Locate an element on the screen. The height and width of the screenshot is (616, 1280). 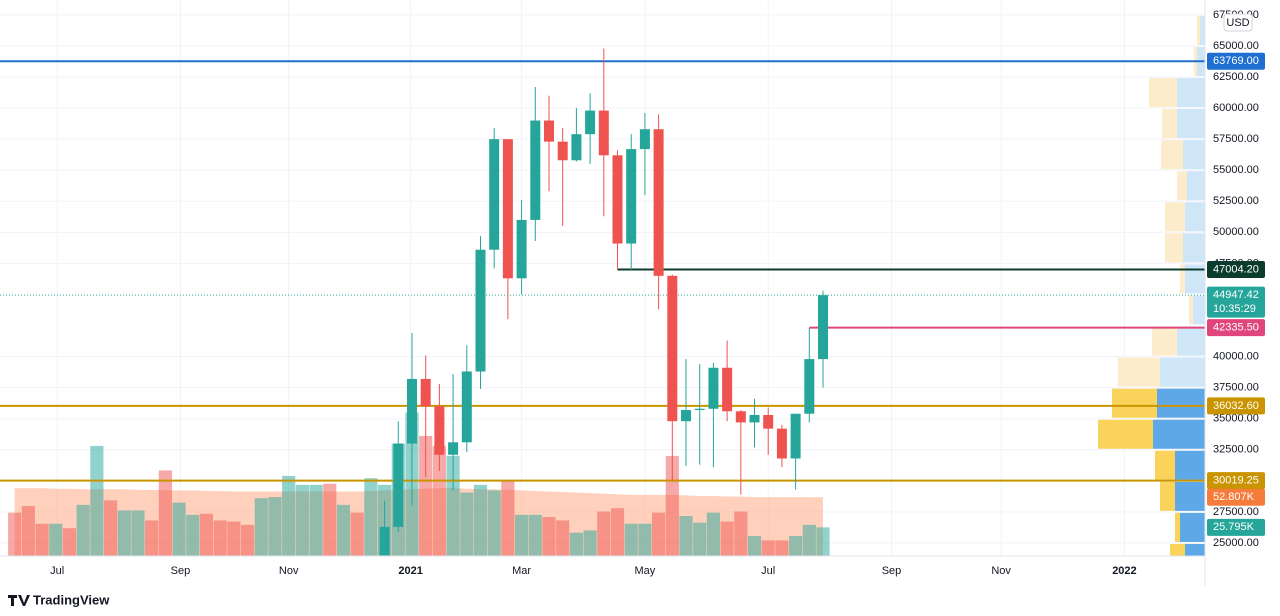
logo-mark is located at coordinates (19, 600).